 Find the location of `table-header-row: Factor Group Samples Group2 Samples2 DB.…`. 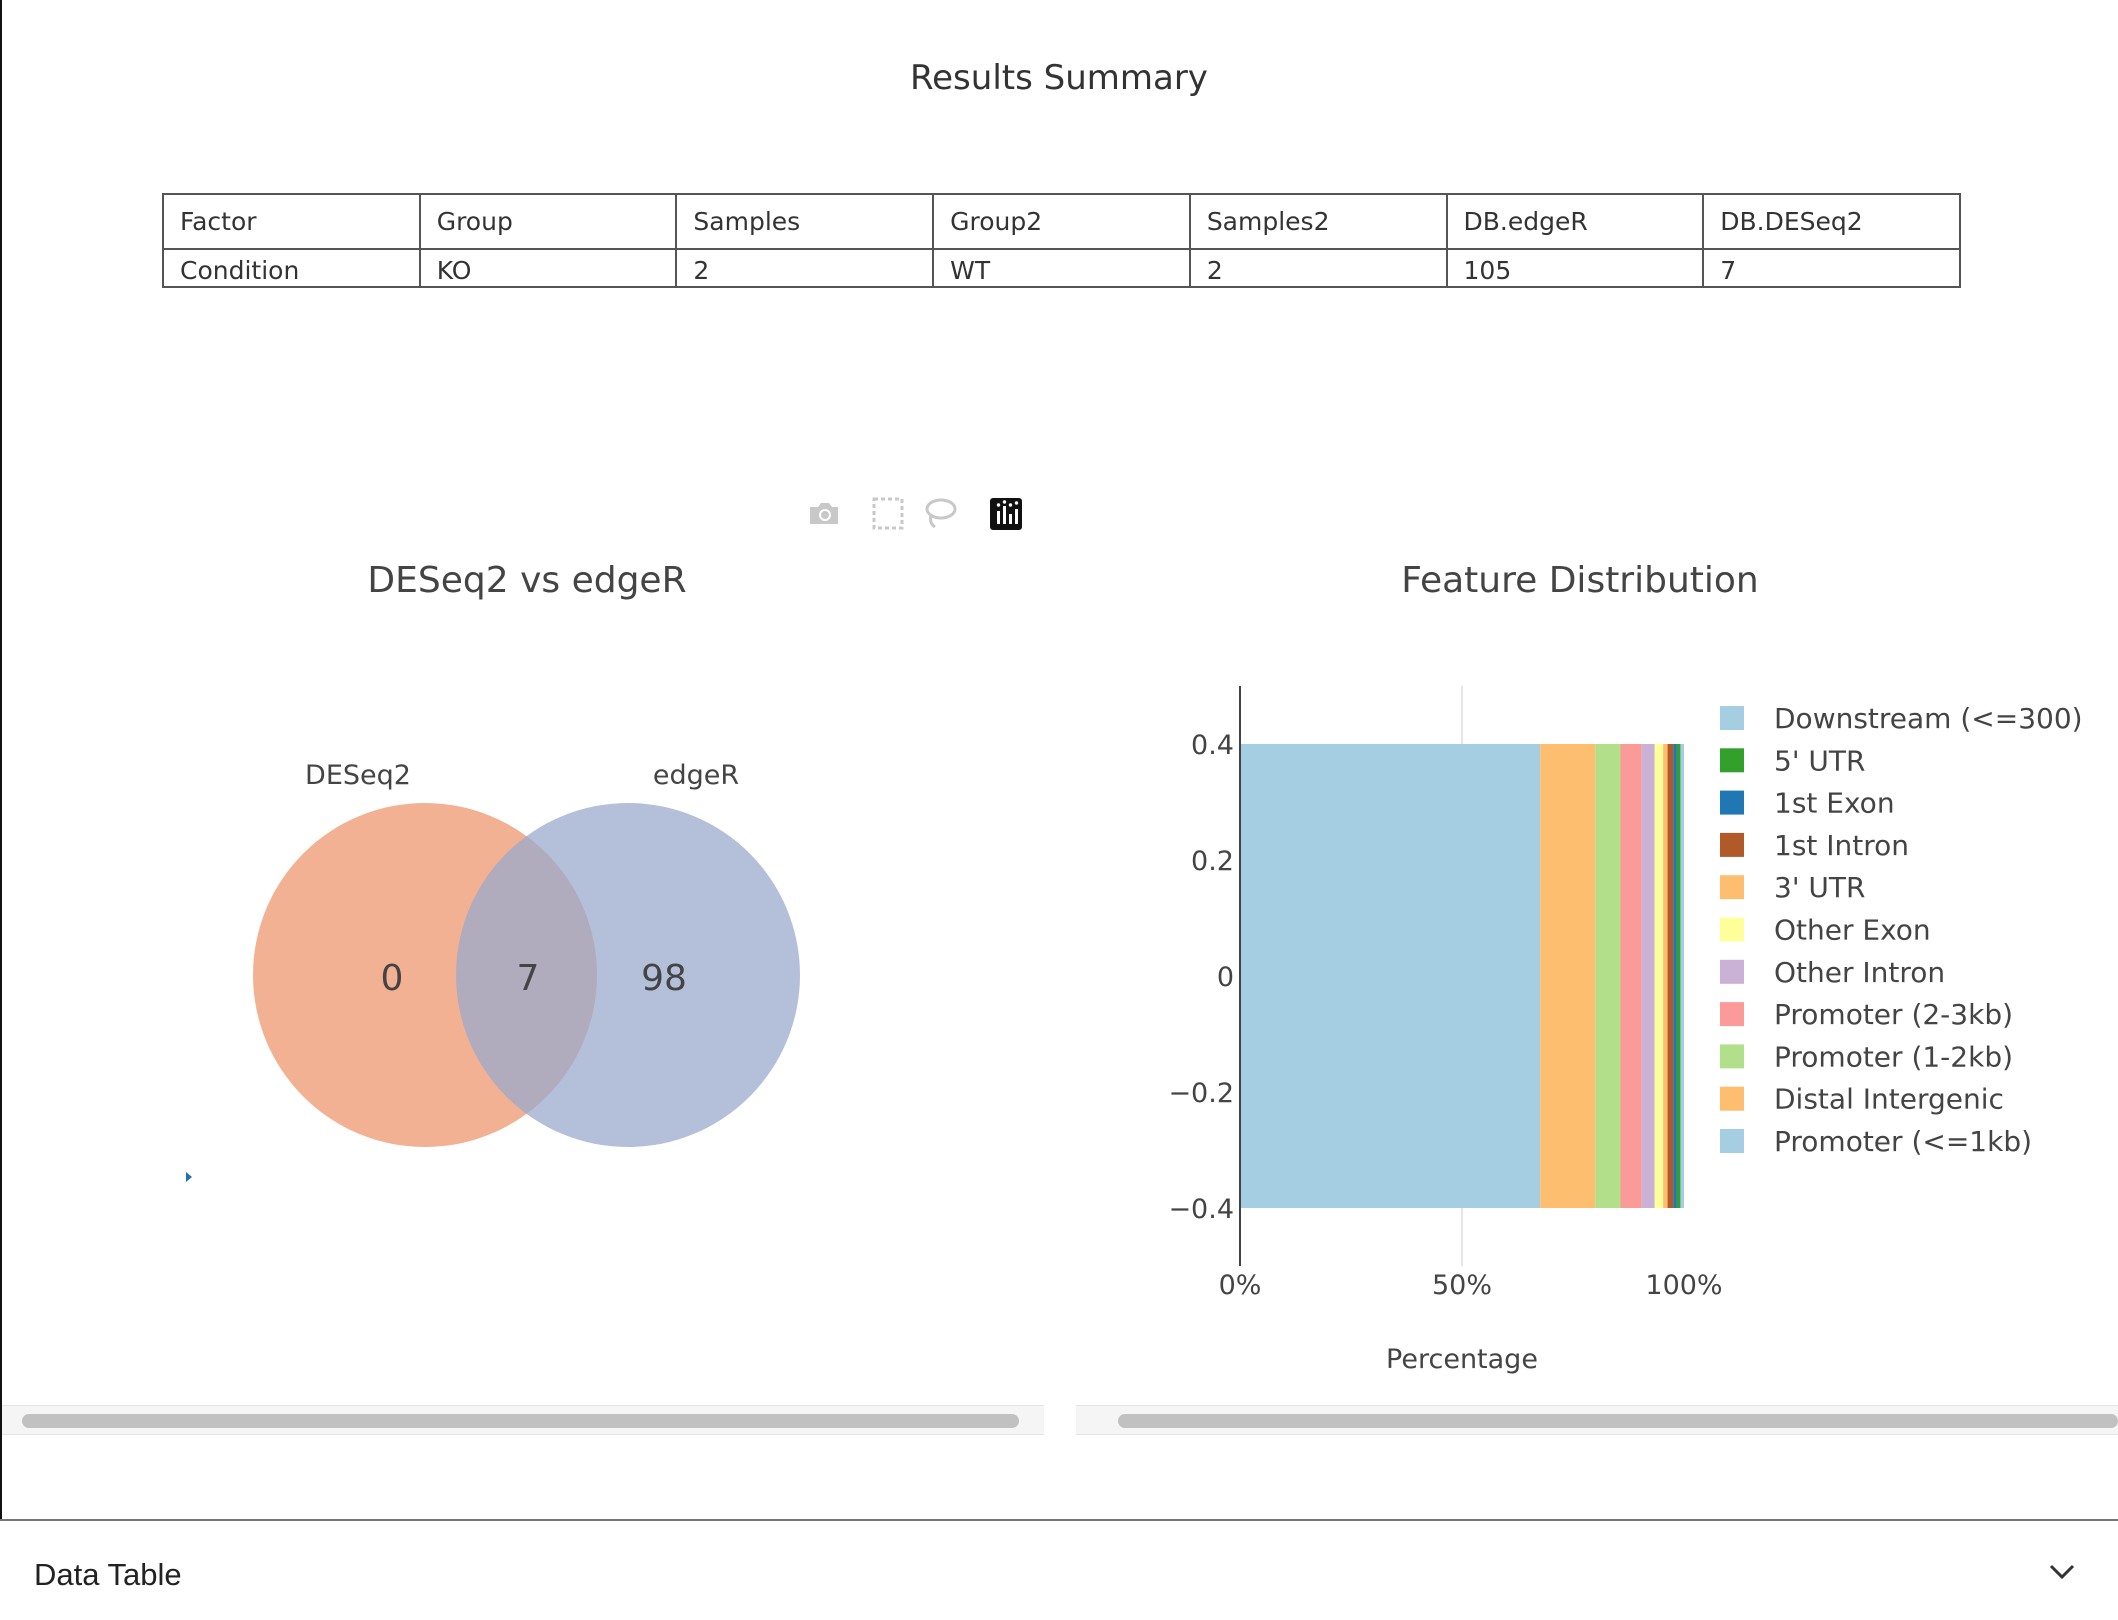

table-header-row: Factor Group Samples Group2 Samples2 DB.… is located at coordinates (1061, 221).